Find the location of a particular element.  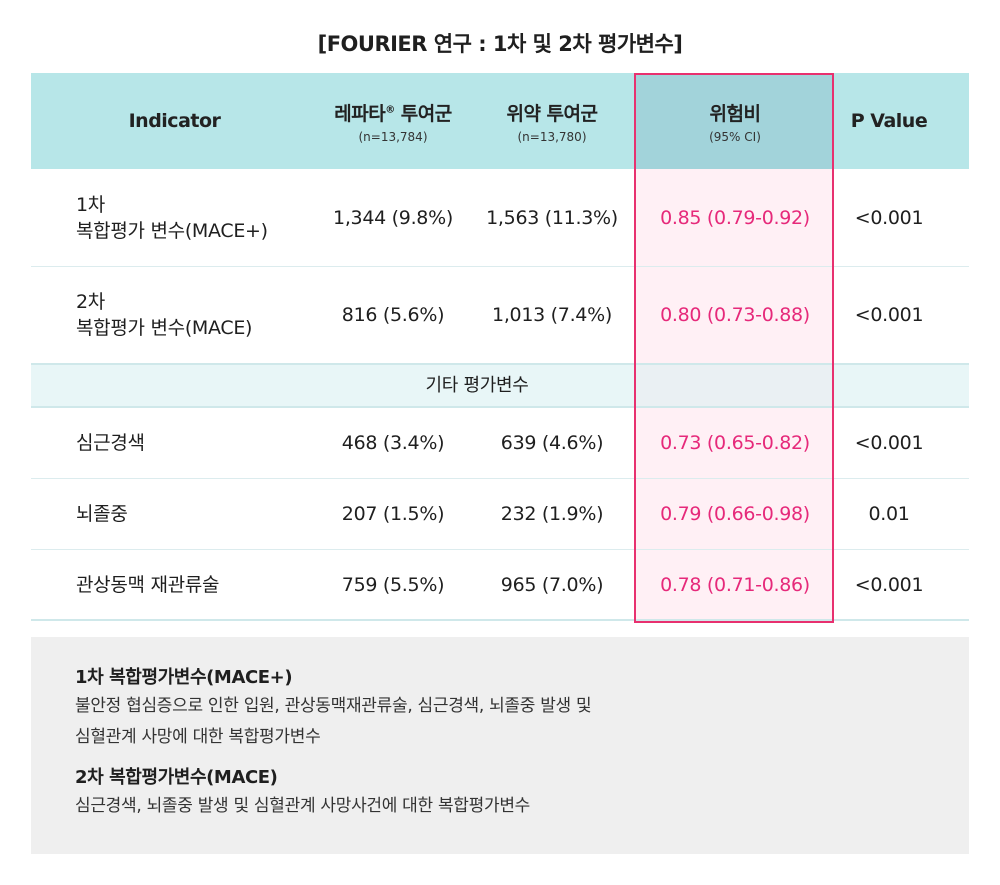

hr-value: 0.80 (0.73-0.88) is located at coordinates (735, 315).